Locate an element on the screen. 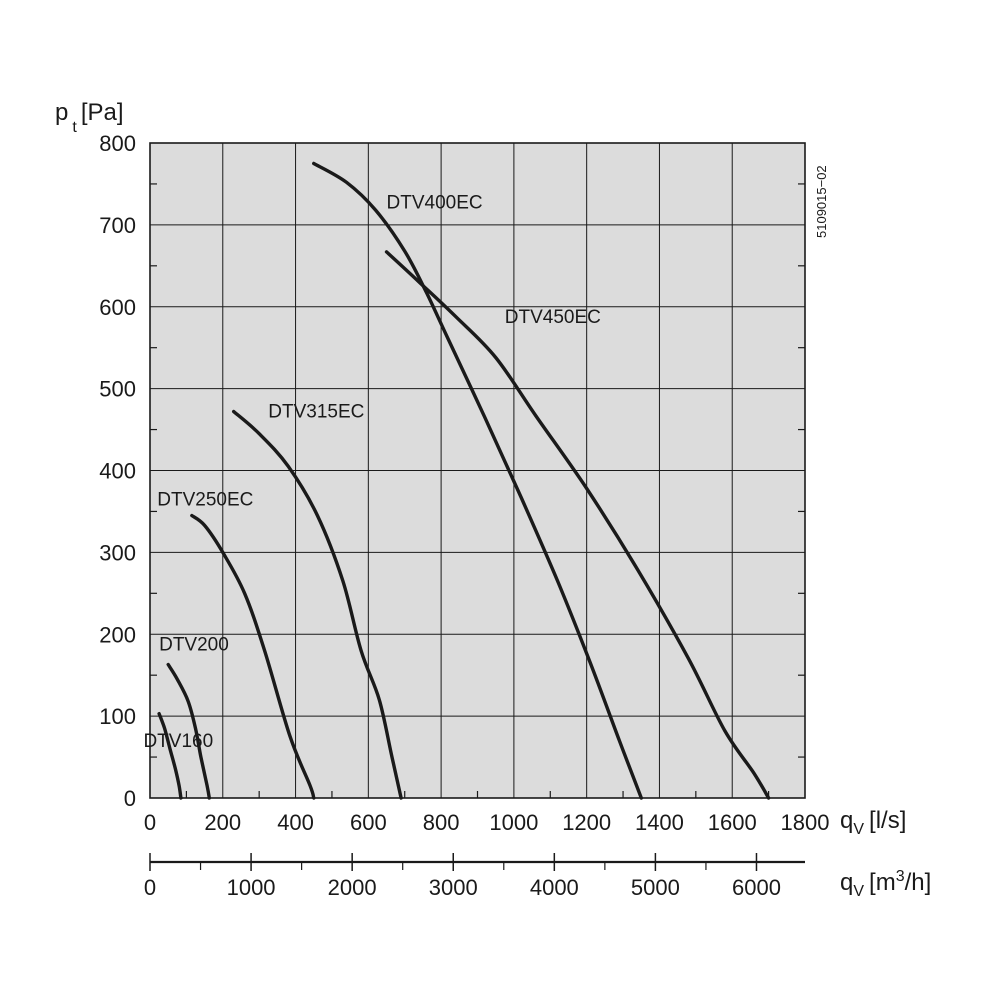  x-tick-label: 1400 is located at coordinates (659, 822).